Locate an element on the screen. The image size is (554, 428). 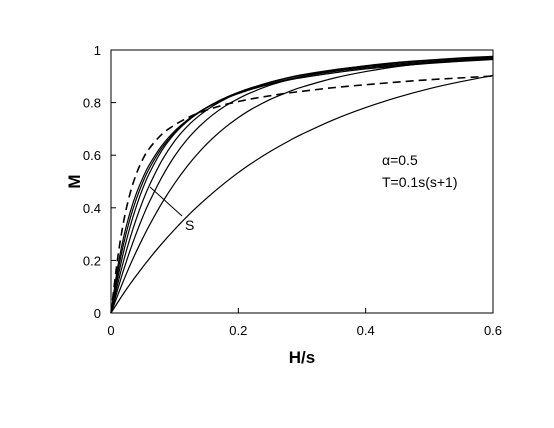
param-alpha-label: α=0.5 is located at coordinates (400, 160).